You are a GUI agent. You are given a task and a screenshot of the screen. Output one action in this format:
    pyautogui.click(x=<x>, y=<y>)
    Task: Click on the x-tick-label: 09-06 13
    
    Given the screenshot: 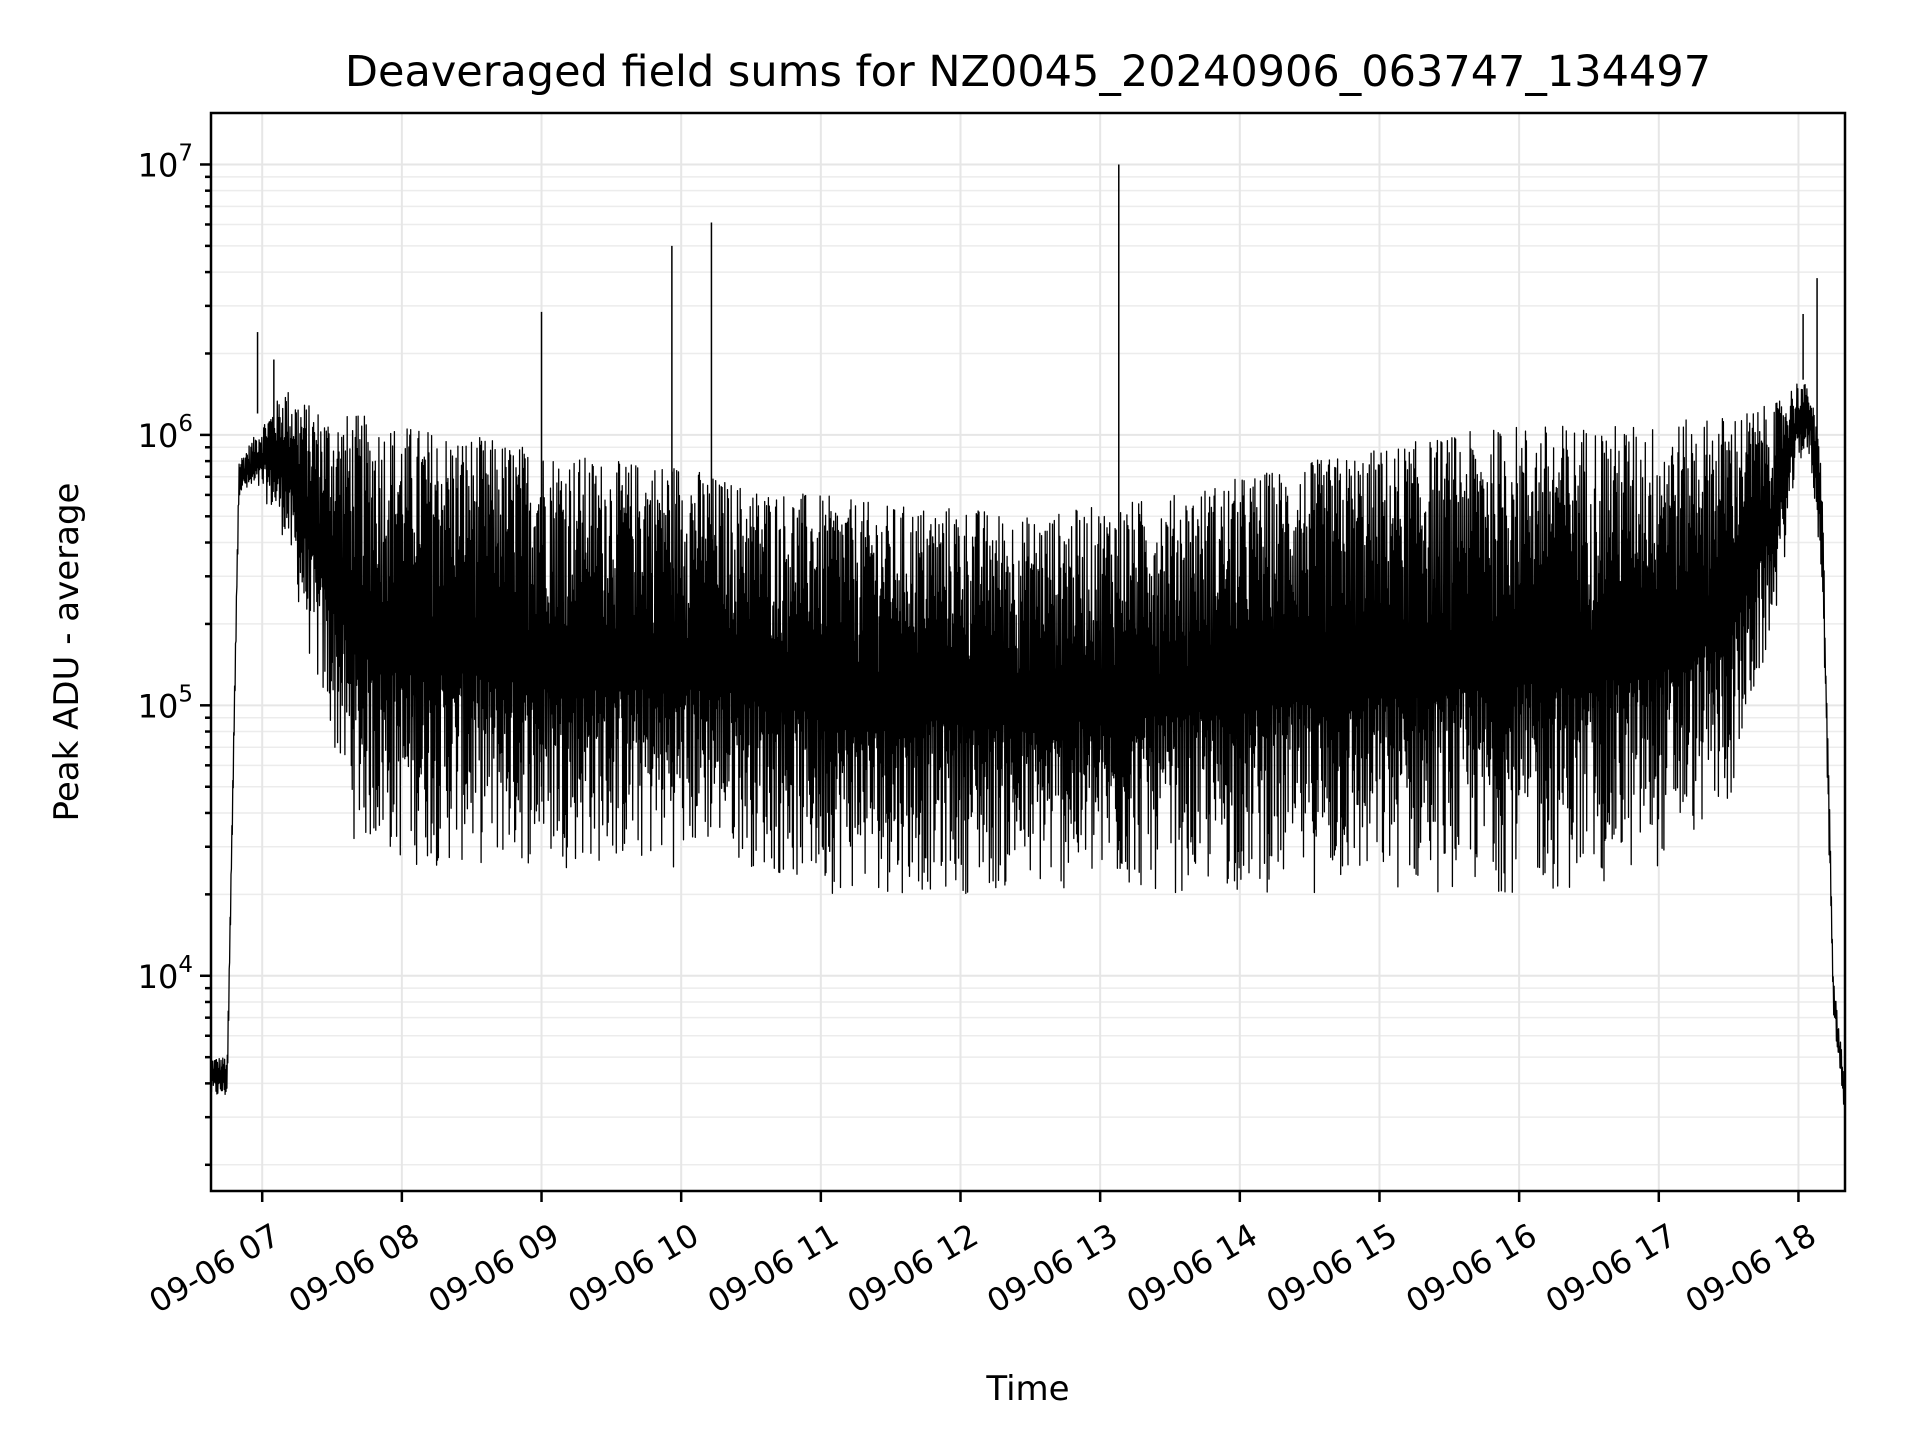 What is the action you would take?
    pyautogui.click(x=1053, y=1268)
    